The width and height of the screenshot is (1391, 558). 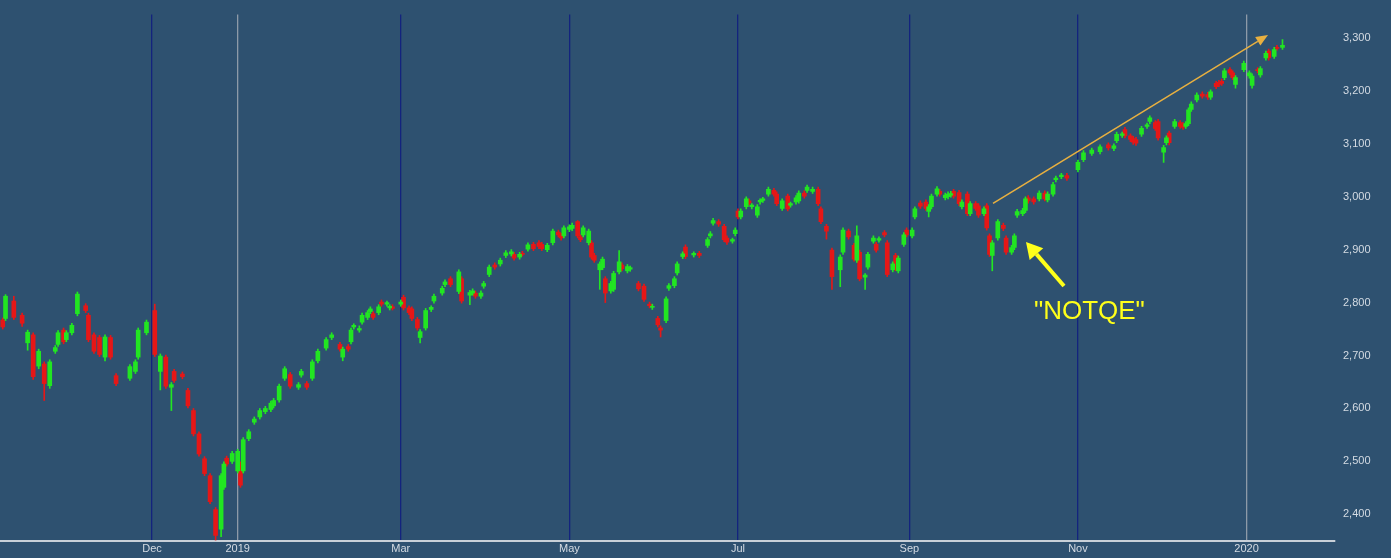 What do you see at coordinates (1357, 354) in the screenshot?
I see `y-tick-label: 2,700` at bounding box center [1357, 354].